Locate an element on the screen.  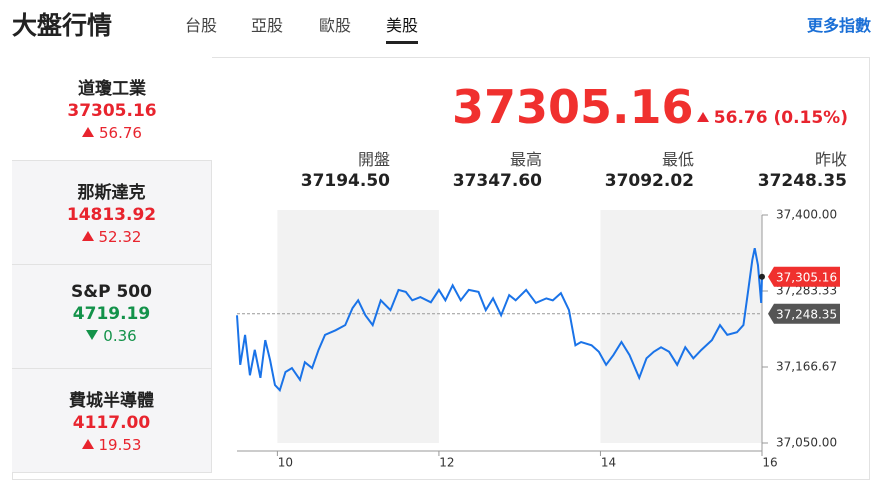
x-tick-label: 14 is located at coordinates (608, 463).